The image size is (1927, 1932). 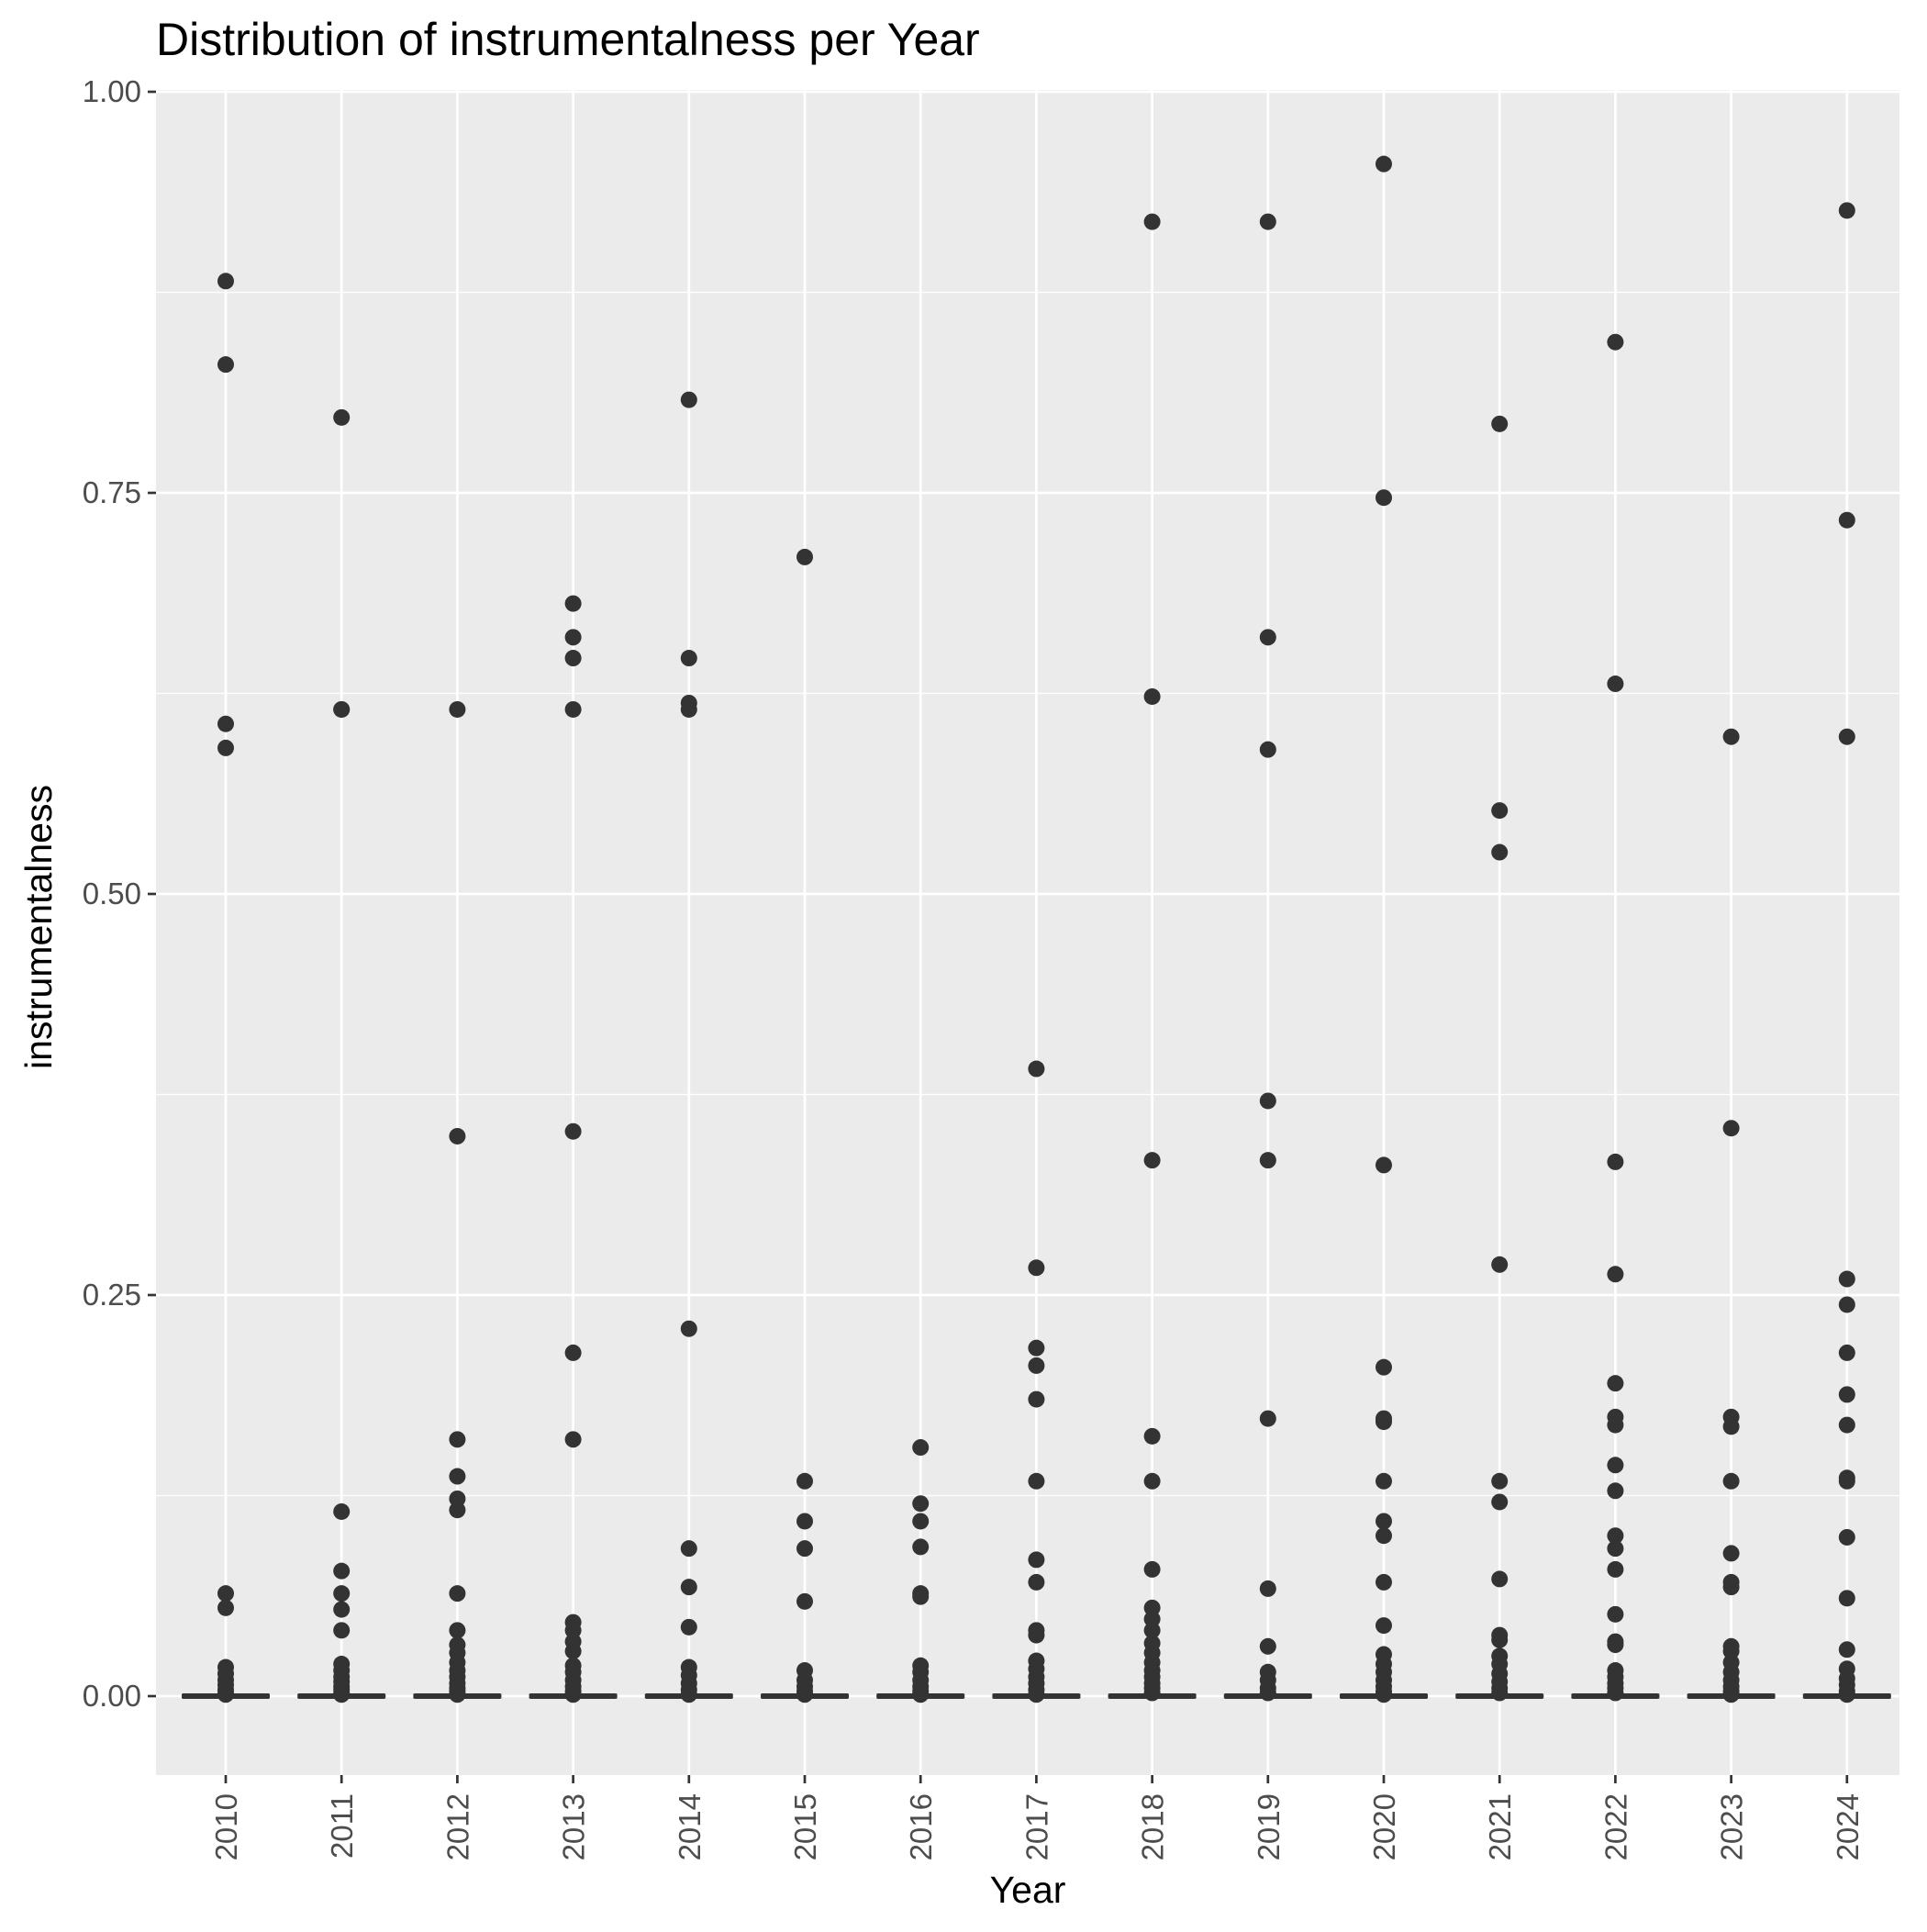 What do you see at coordinates (112, 492) in the screenshot?
I see `y-tick-label: 0.75` at bounding box center [112, 492].